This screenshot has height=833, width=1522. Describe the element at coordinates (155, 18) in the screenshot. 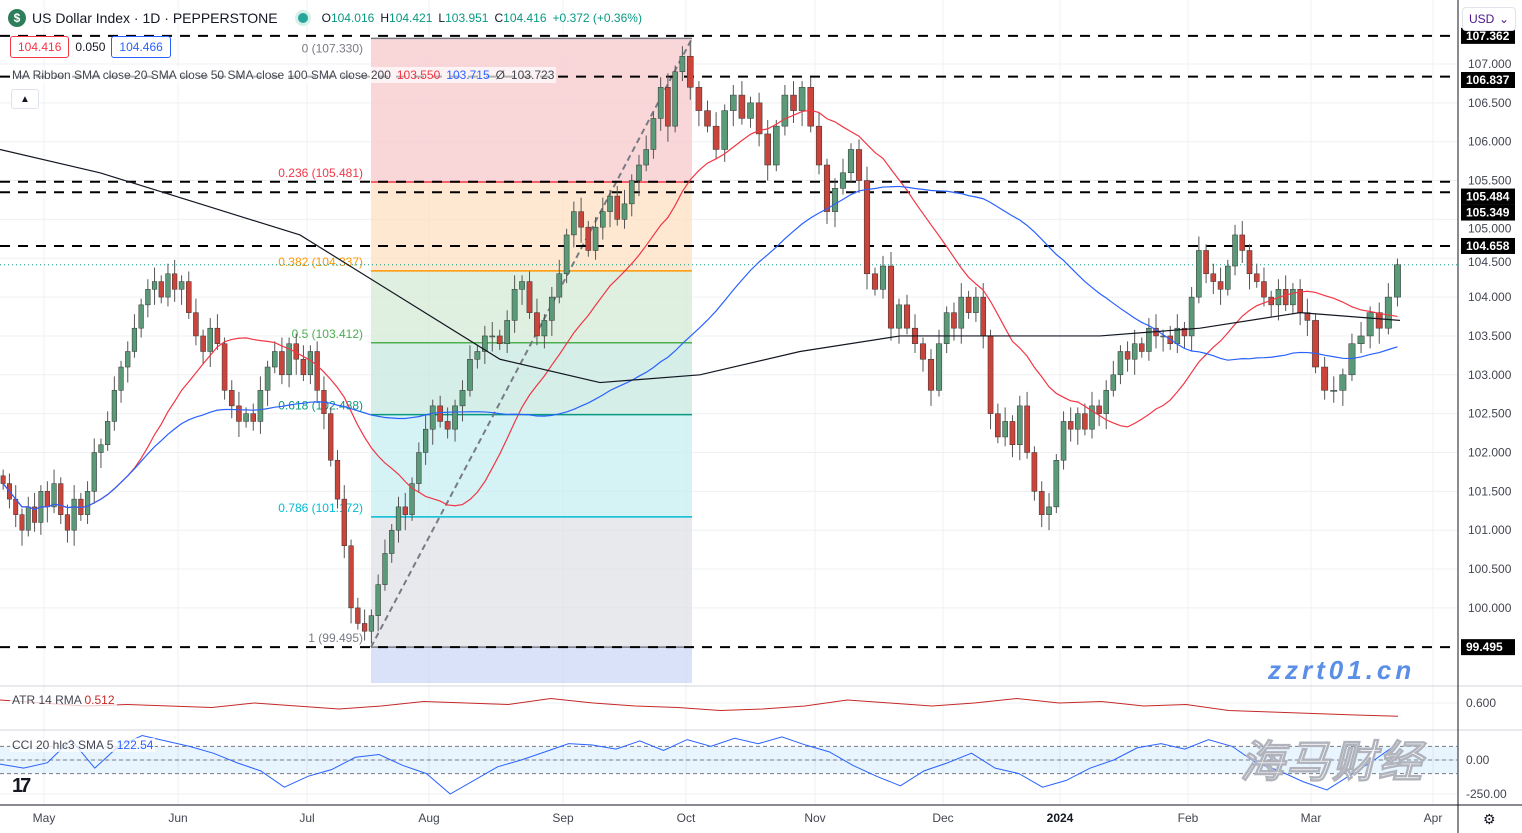

I see `symbol-title: US Dollar Index · 1D · PEPPERSTONE` at that location.